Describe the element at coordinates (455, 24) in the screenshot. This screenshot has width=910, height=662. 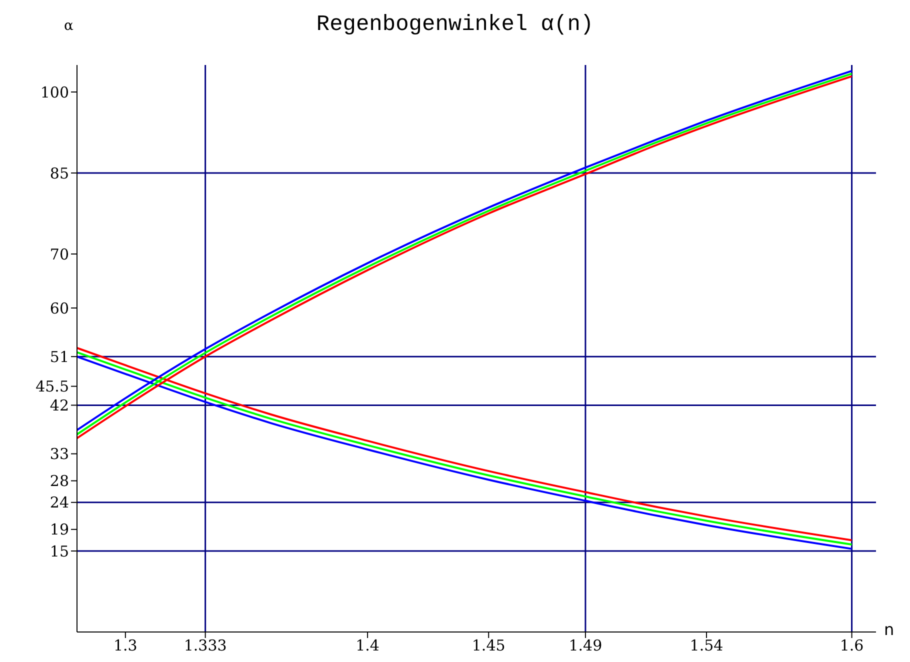
I see `chart-title: Regenbogenwinkel α(n)` at that location.